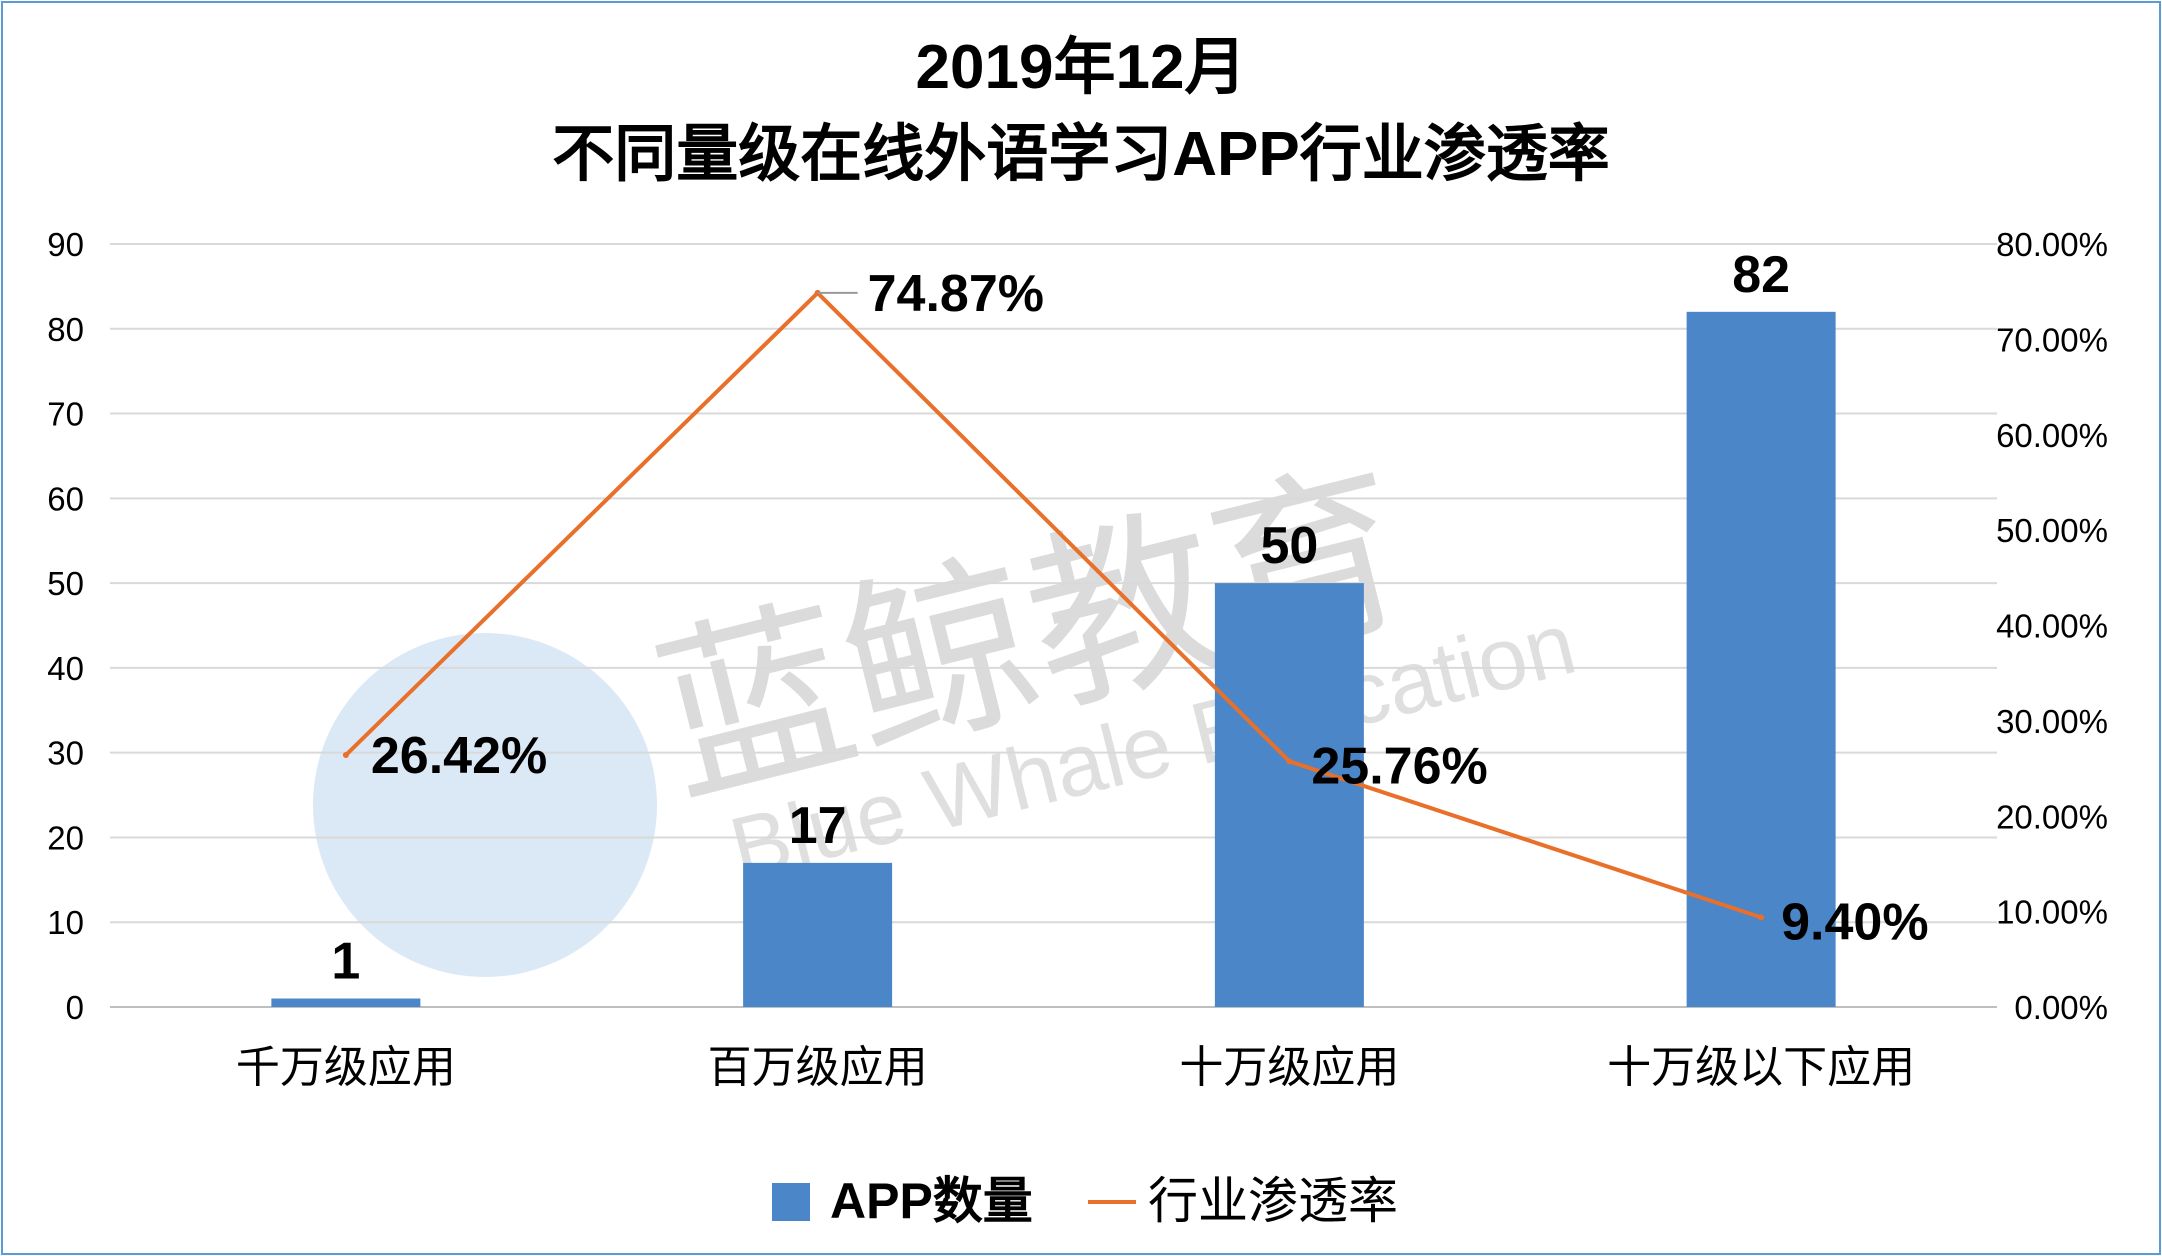 Image resolution: width=2162 pixels, height=1256 pixels. Describe the element at coordinates (931, 1201) in the screenshot. I see `legend-bar-label: APP数量` at that location.